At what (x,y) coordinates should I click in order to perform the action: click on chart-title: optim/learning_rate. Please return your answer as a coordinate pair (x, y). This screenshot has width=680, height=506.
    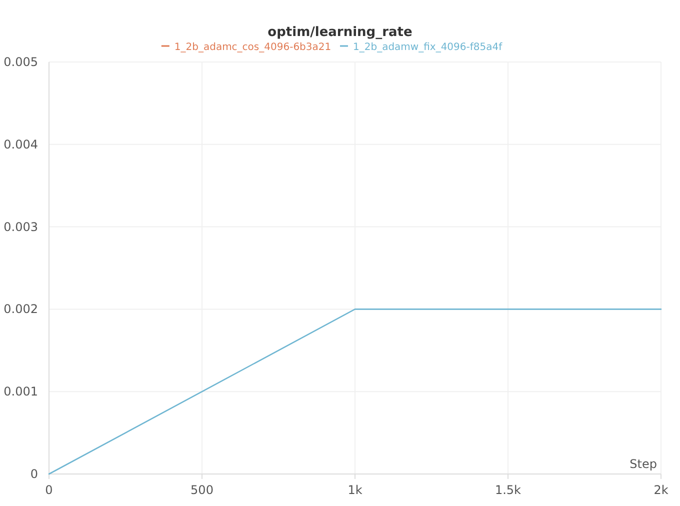
    Looking at the image, I should click on (340, 32).